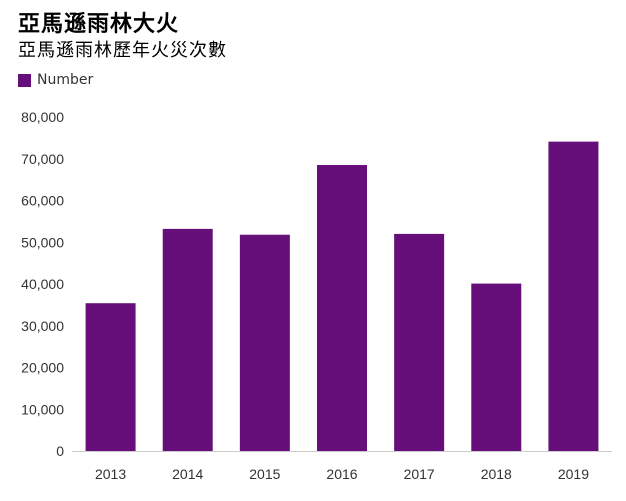 The image size is (626, 501). I want to click on chart-title: 亞馬遜雨林大火, so click(99, 24).